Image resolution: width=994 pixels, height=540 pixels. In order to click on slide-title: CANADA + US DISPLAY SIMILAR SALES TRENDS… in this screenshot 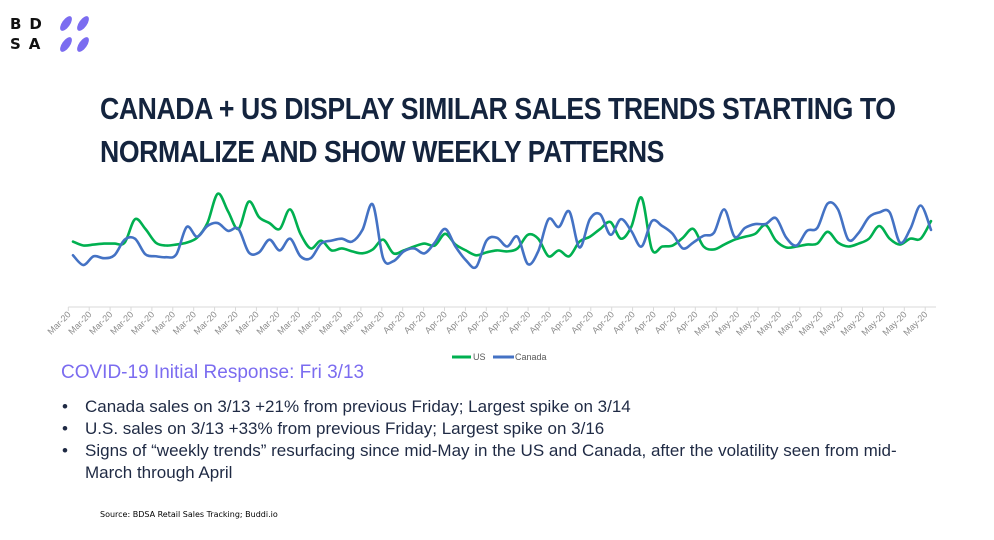, I will do `click(498, 130)`.